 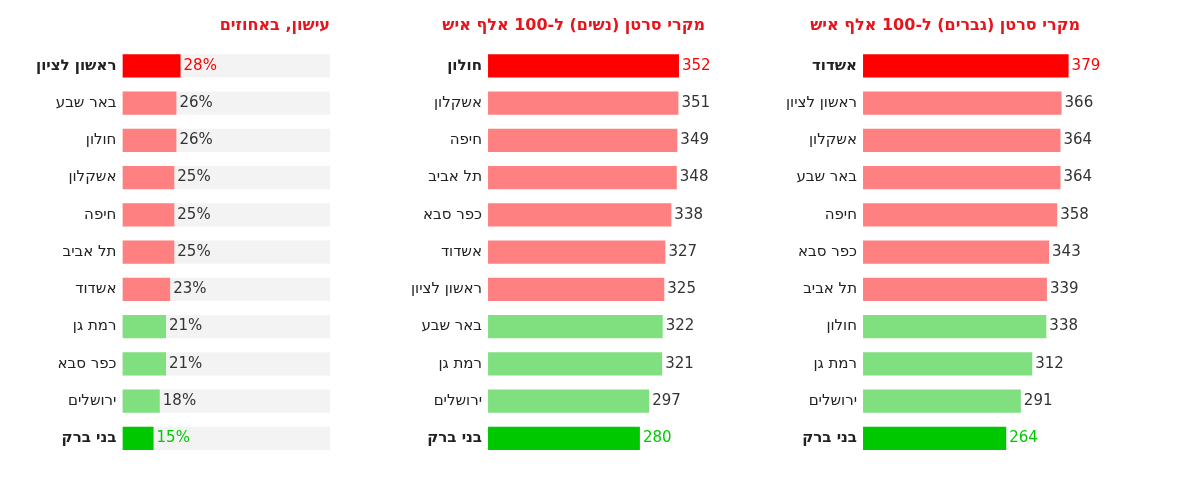 What do you see at coordinates (1064, 288) in the screenshot?
I see `data-label: 339` at bounding box center [1064, 288].